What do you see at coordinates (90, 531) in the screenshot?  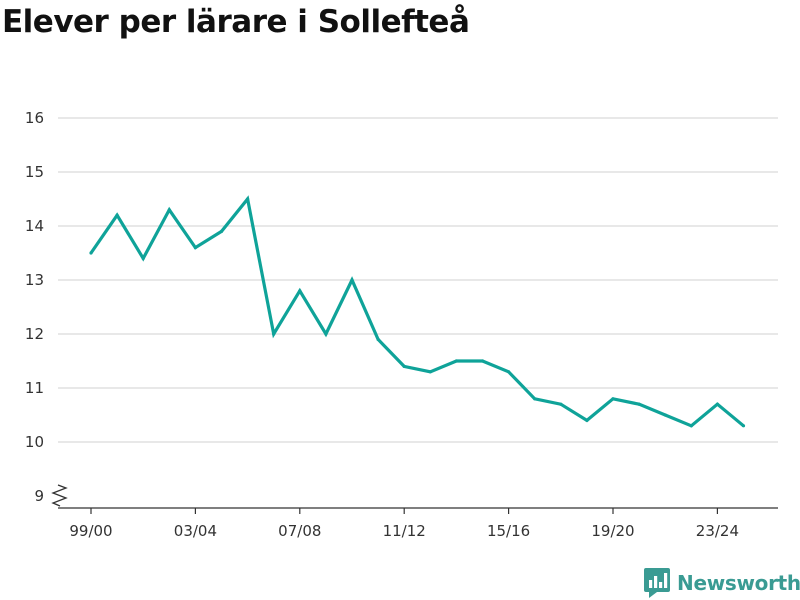 I see `x-tick-label: 99/00` at bounding box center [90, 531].